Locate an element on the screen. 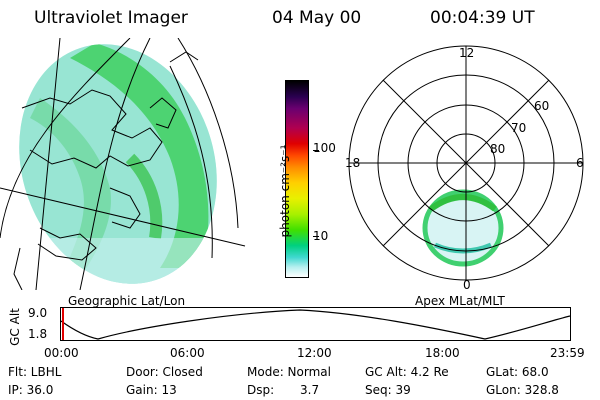 This screenshot has width=600, height=400. dsp-value: 3.7 is located at coordinates (310, 390).